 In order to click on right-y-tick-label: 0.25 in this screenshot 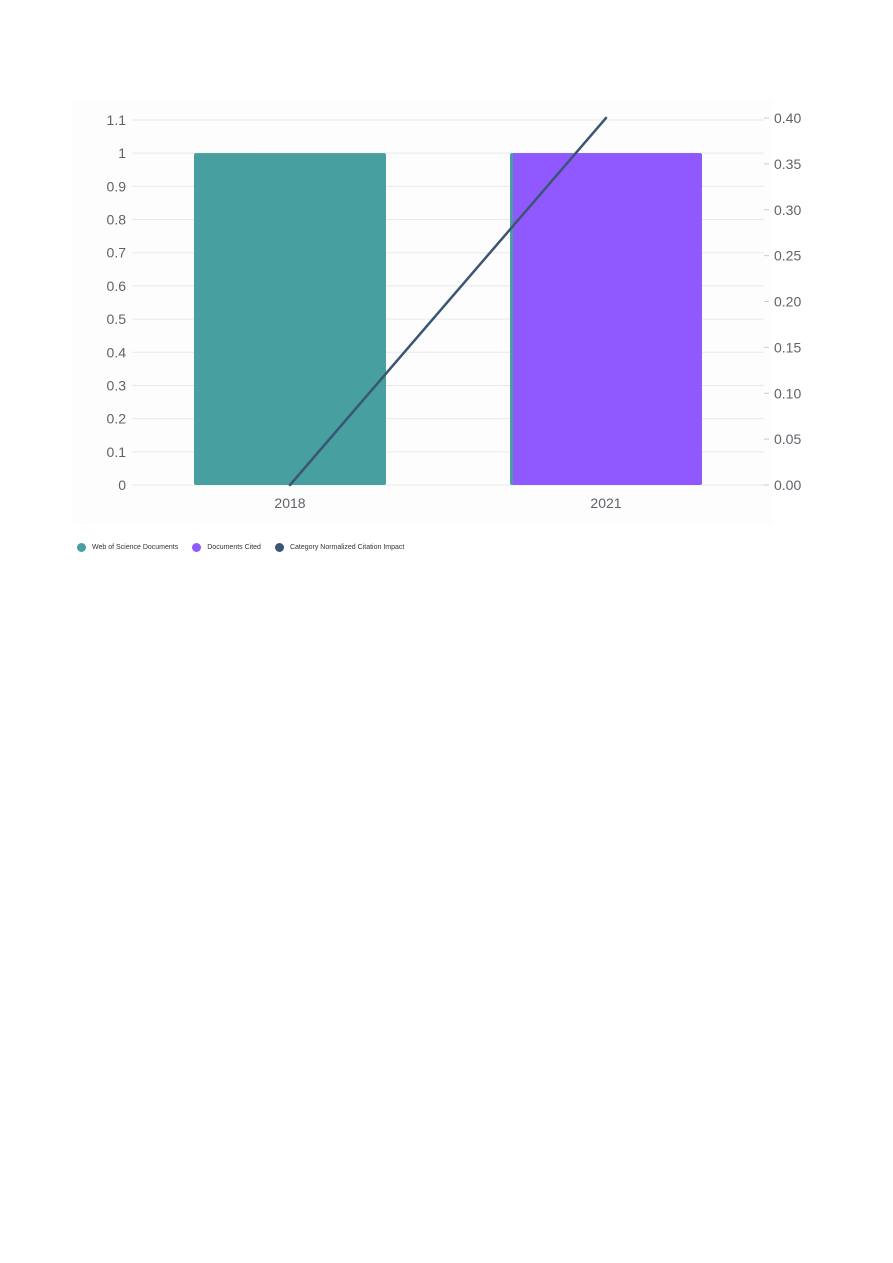, I will do `click(787, 256)`.